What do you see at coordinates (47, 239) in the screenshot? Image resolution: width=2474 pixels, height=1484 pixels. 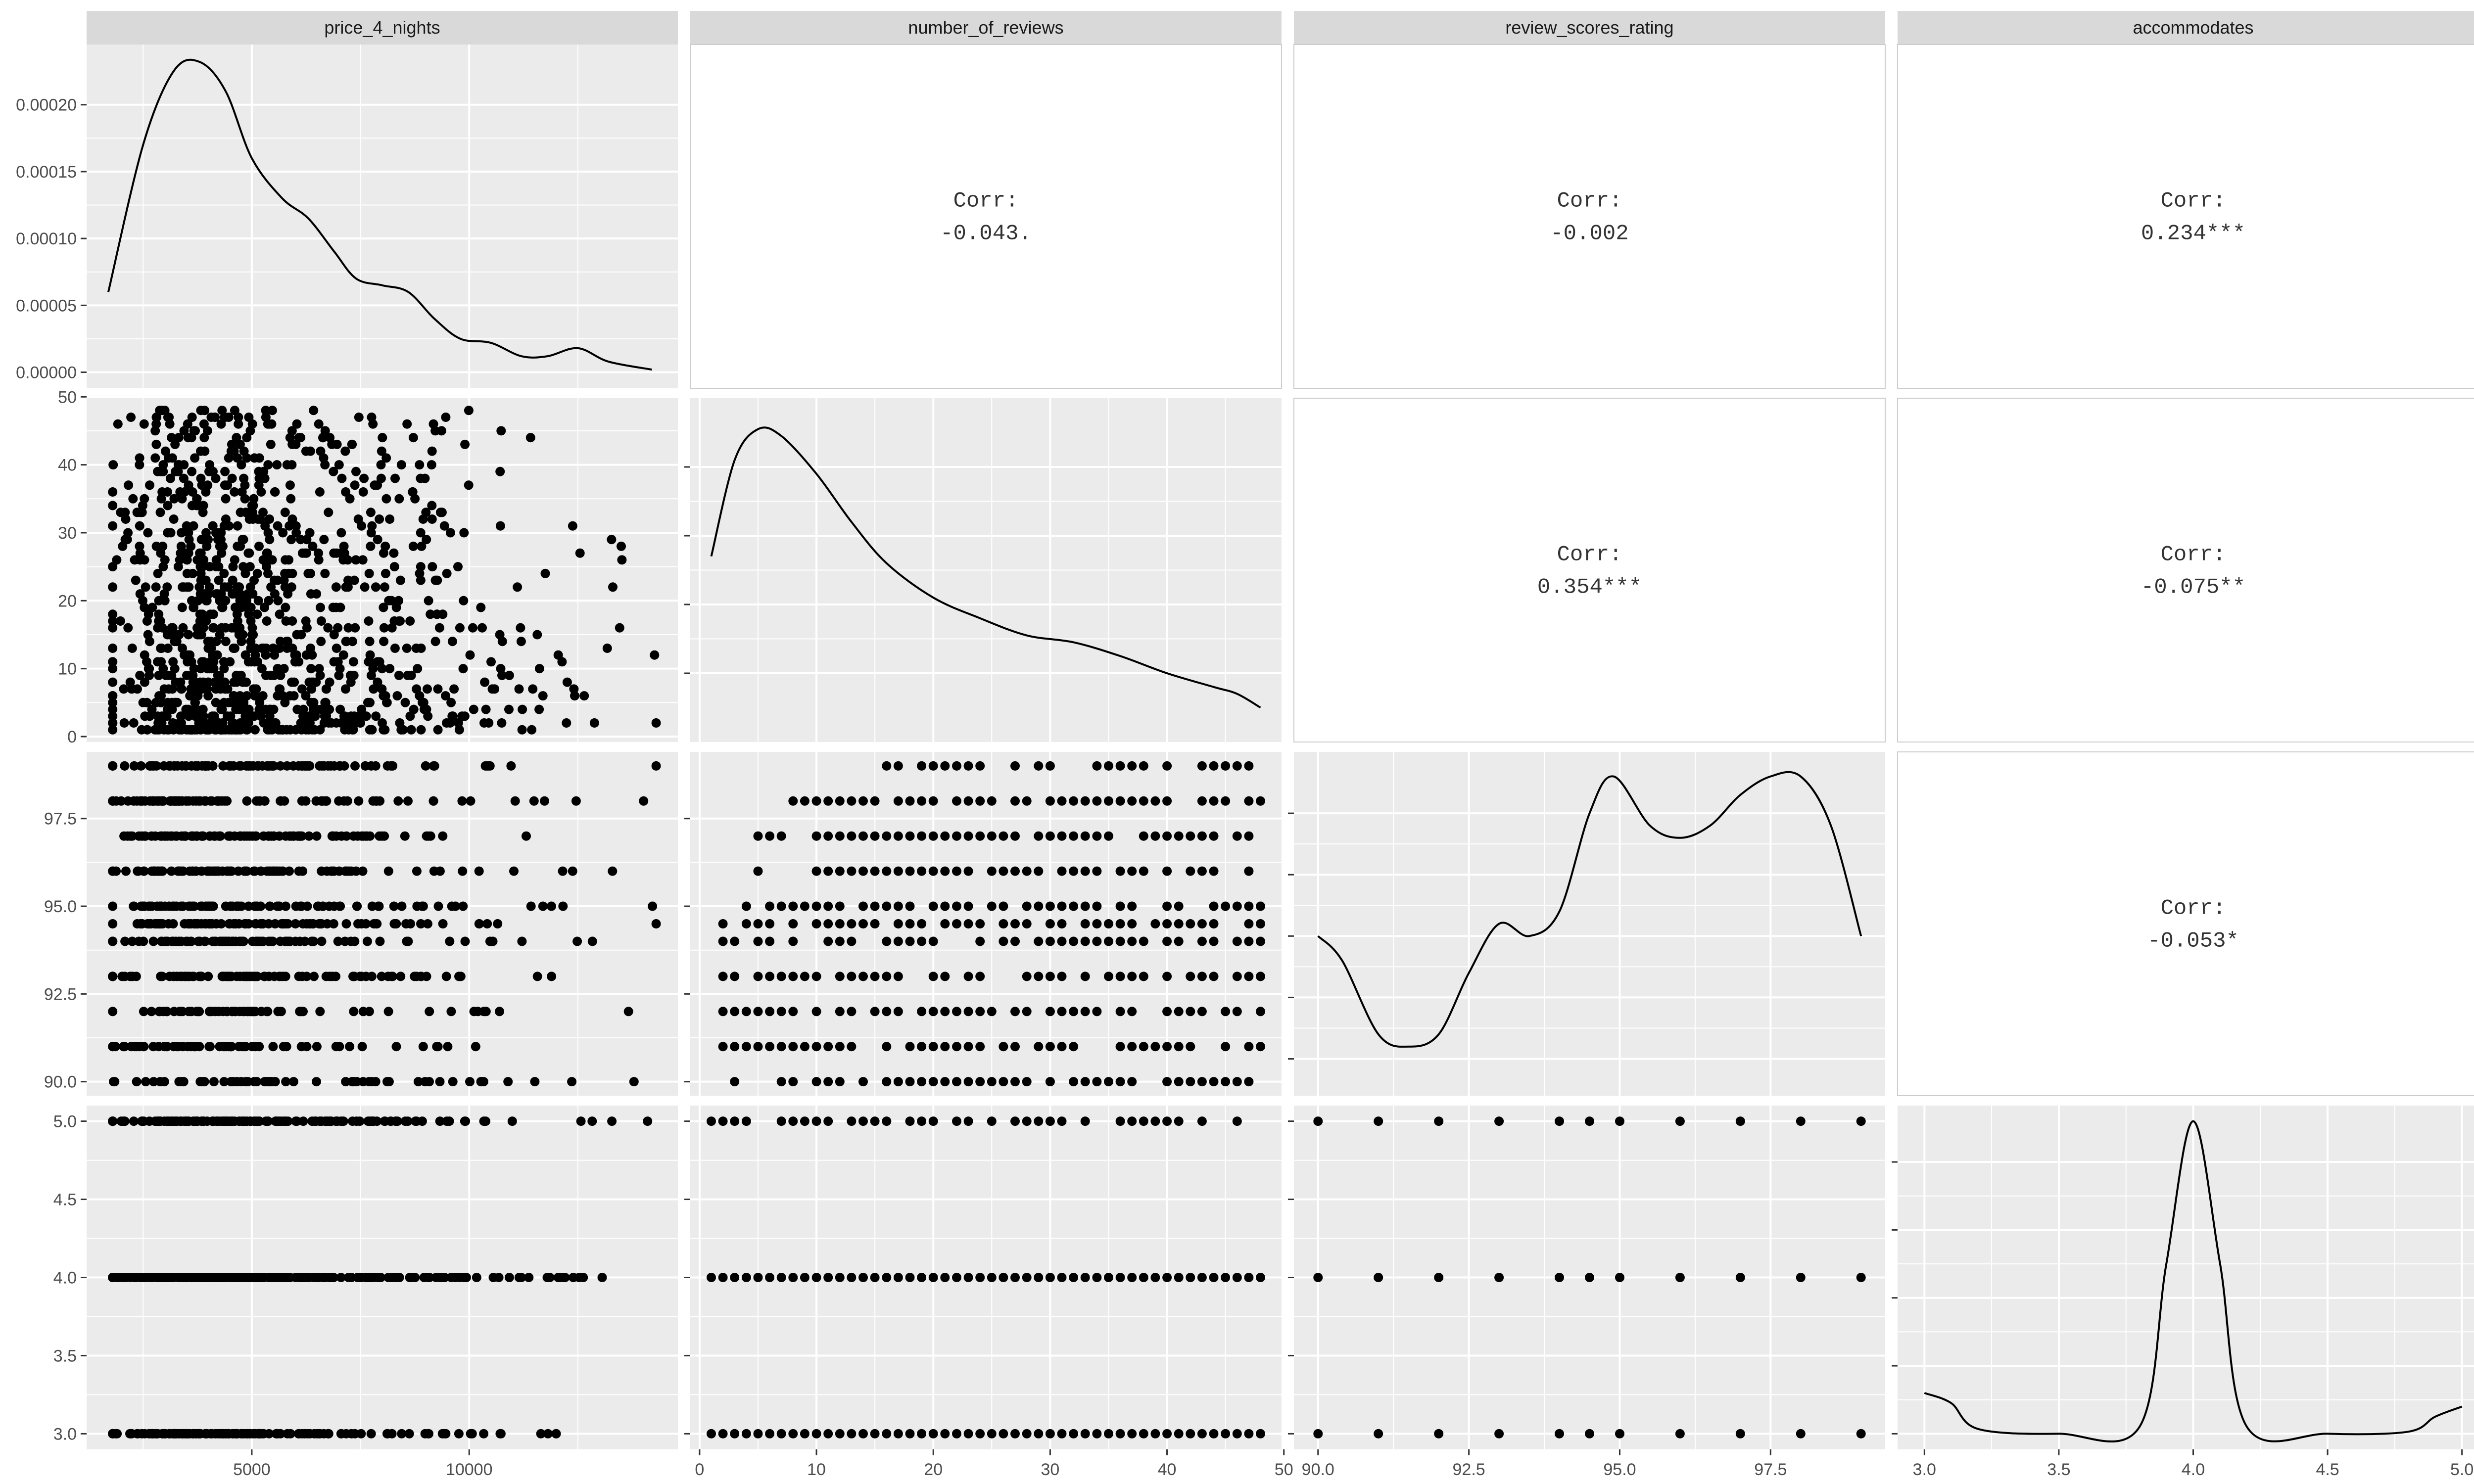 I see `y-tick-label: 0.00010` at bounding box center [47, 239].